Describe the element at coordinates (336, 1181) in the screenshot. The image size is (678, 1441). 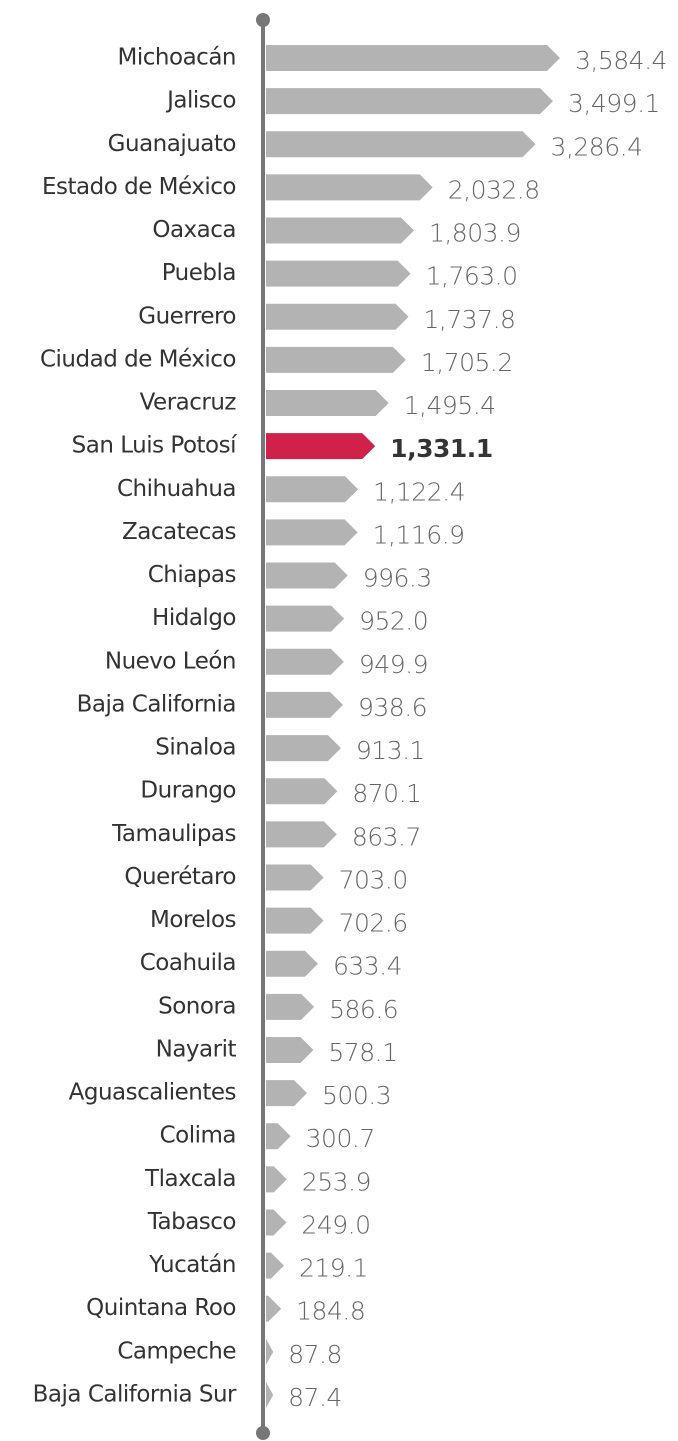
I see `value-label: 253.9` at that location.